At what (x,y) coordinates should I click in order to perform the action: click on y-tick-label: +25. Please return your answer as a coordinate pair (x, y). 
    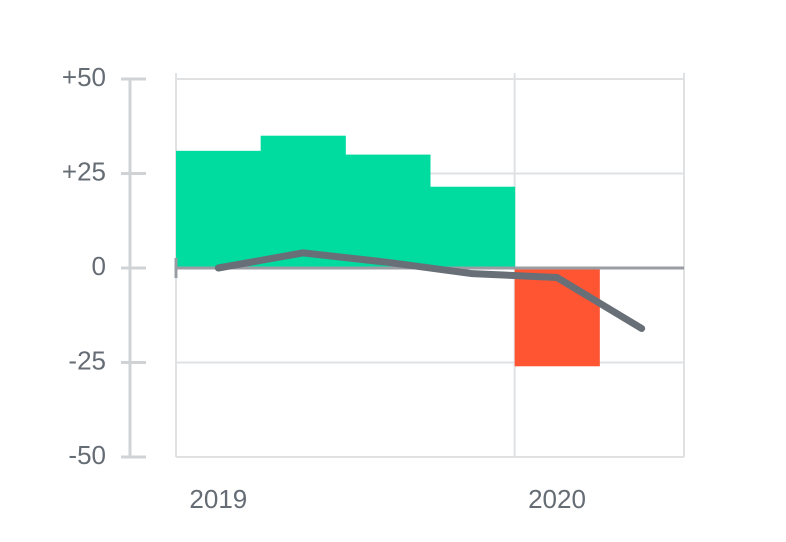
    Looking at the image, I should click on (84, 171).